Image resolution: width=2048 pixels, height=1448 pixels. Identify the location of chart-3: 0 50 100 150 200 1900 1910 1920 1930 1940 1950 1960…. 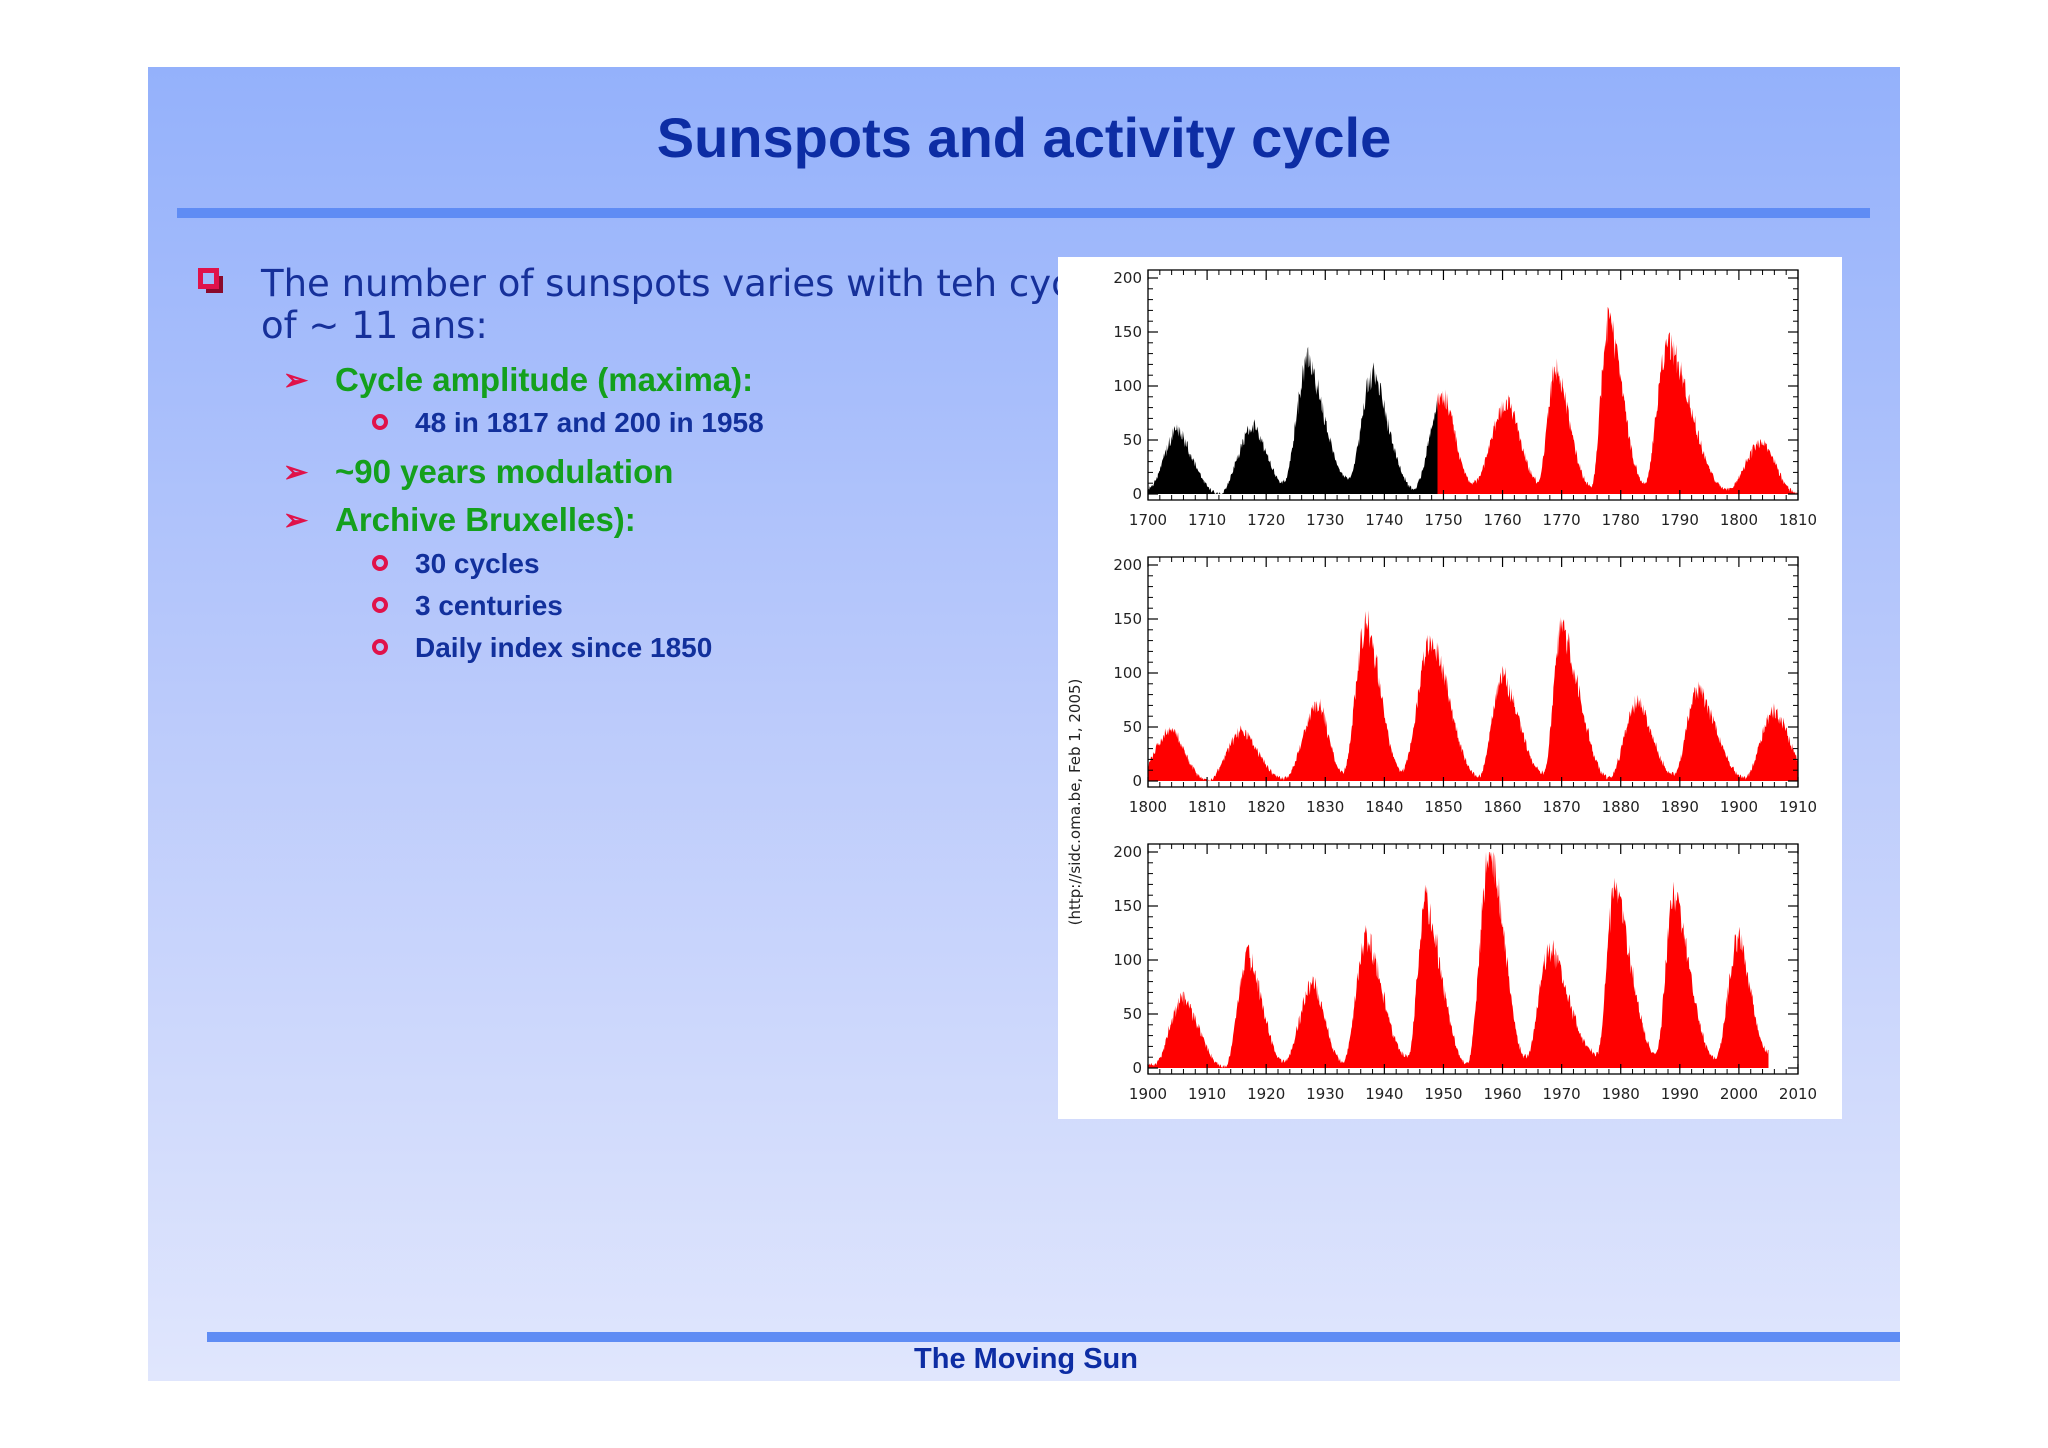
(1465, 973).